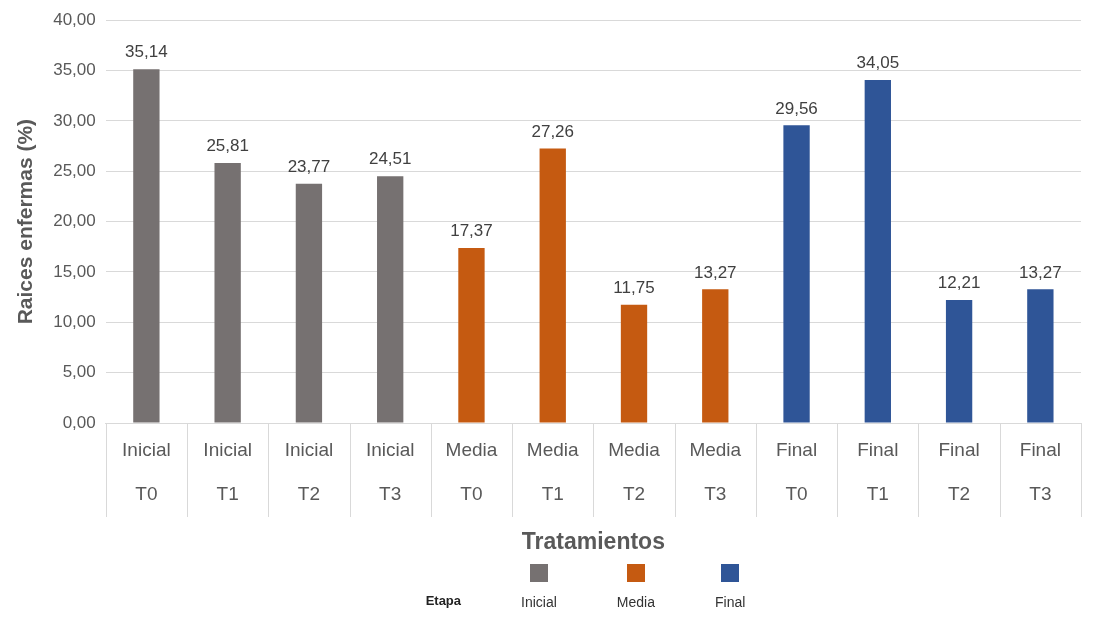 The image size is (1111, 632). I want to click on x-axis-title: Tratamientos, so click(593, 540).